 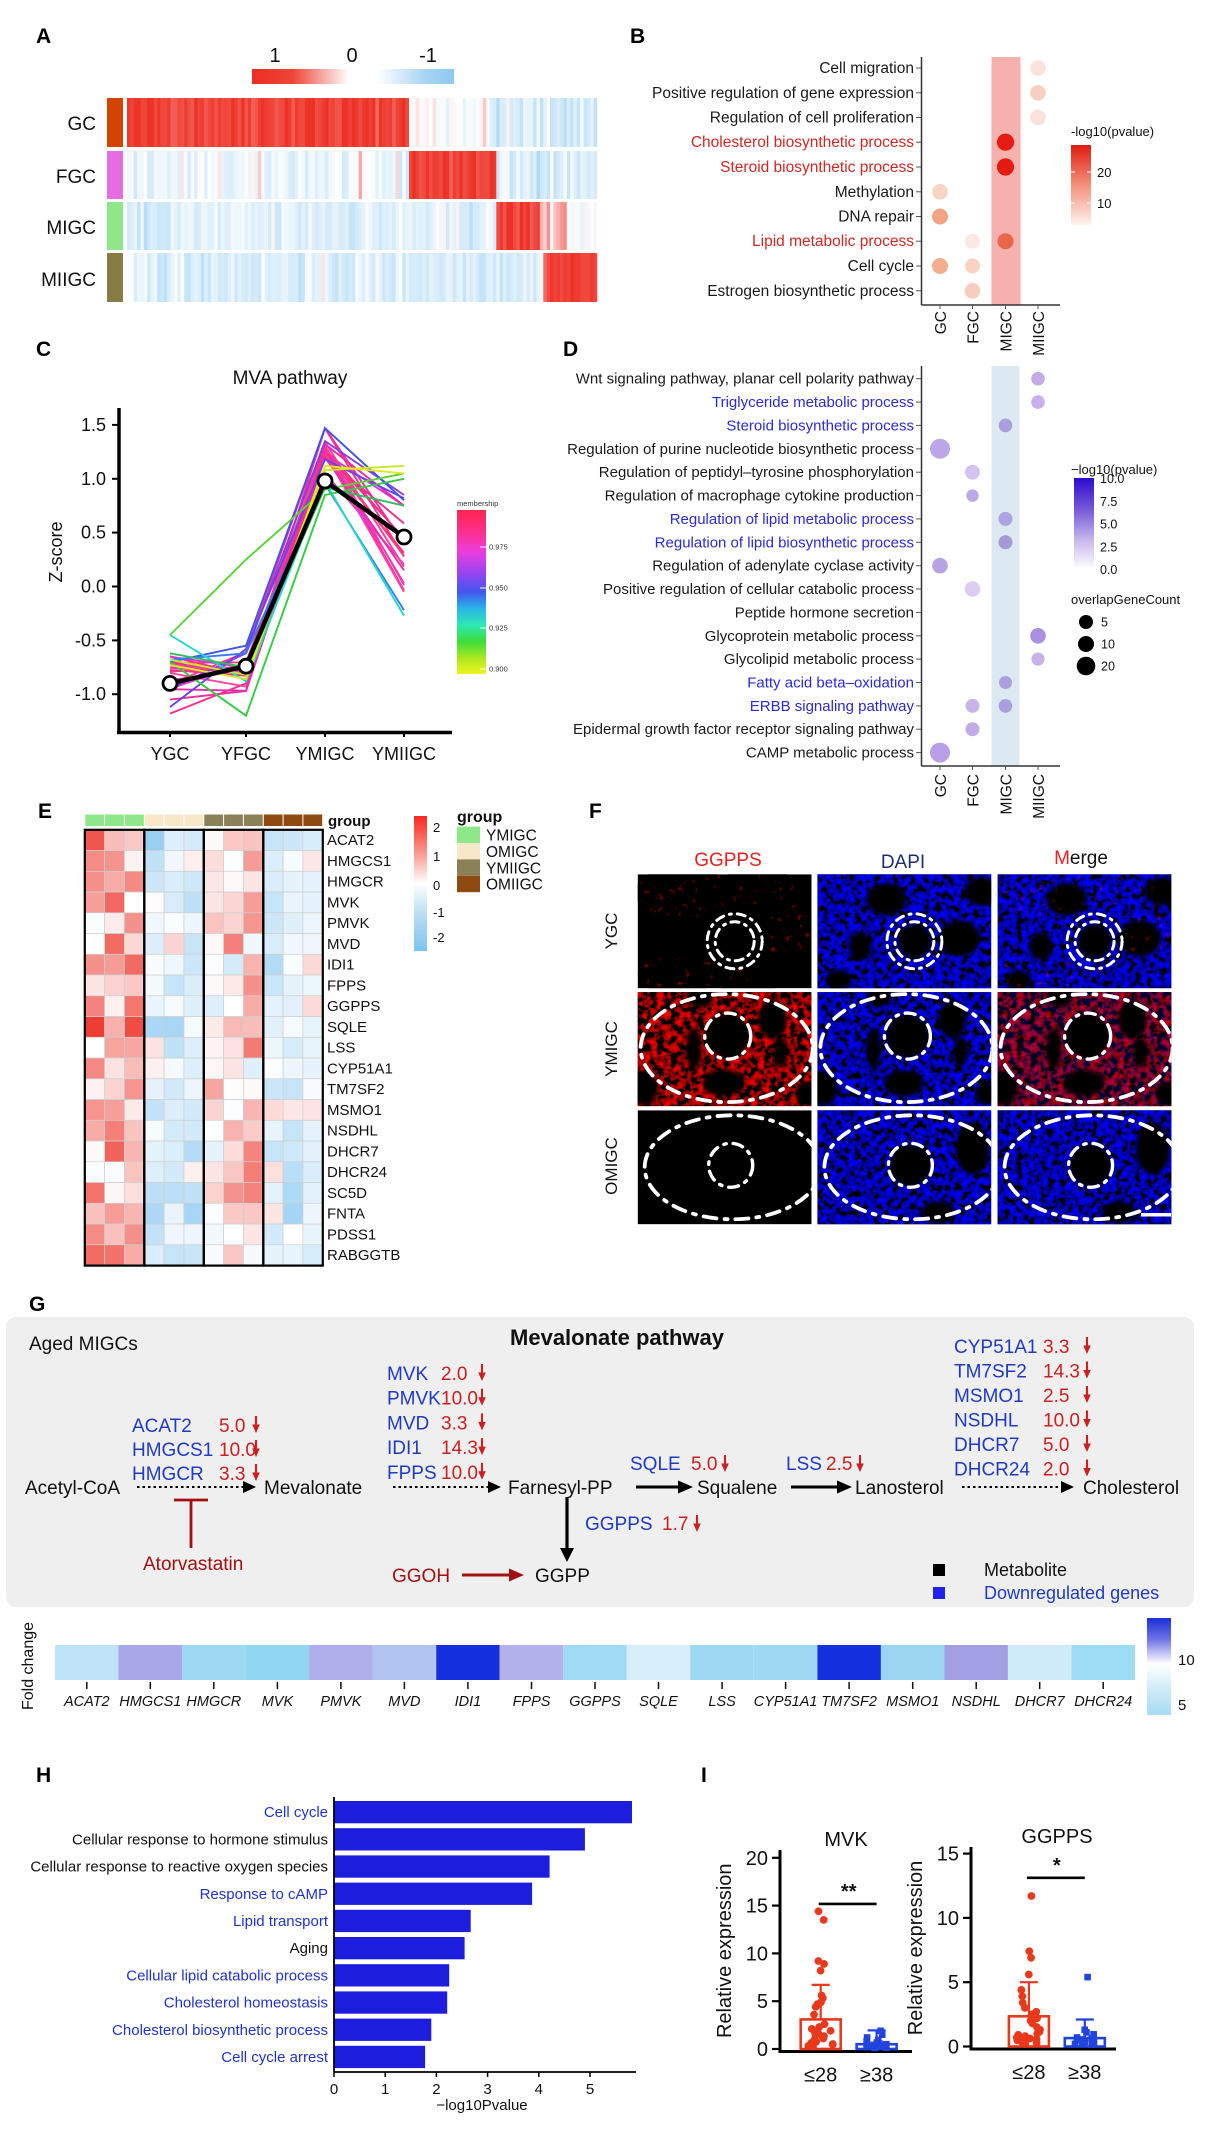 I want to click on svg-text: PDSS1, so click(x=351, y=1234).